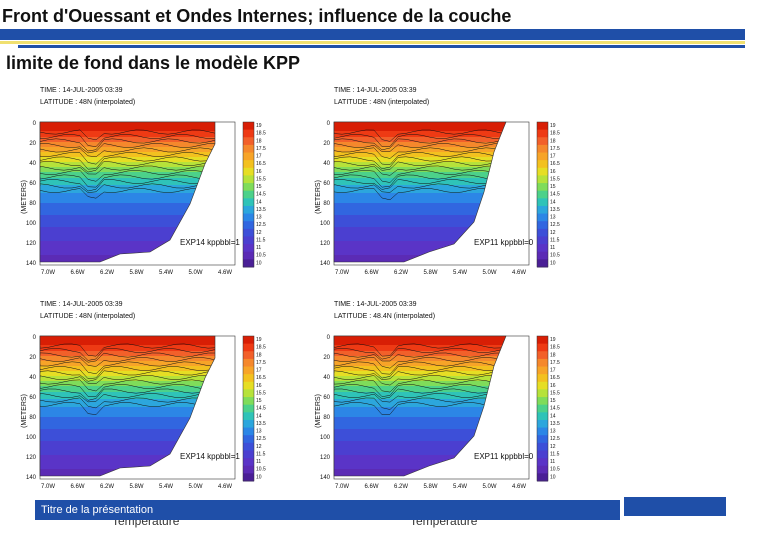  I want to click on colorbar-label: 17.5, so click(261, 363).